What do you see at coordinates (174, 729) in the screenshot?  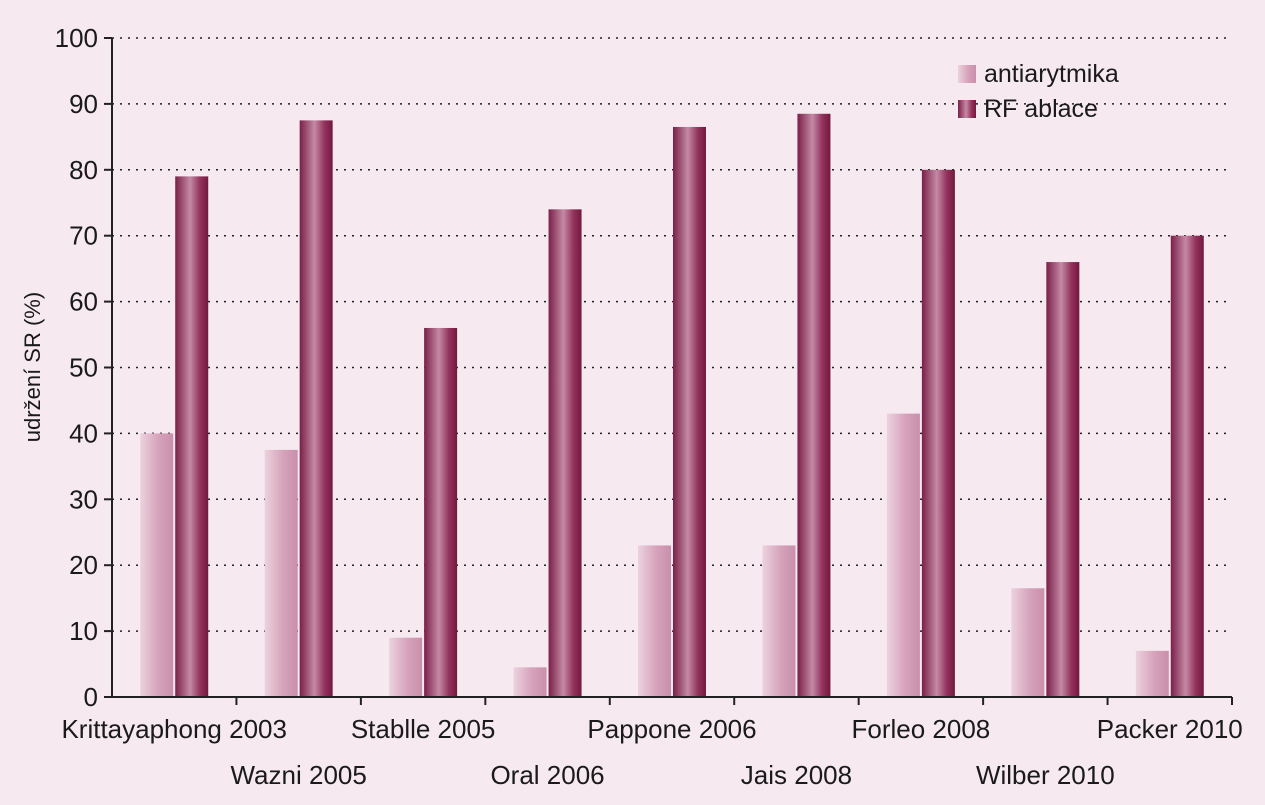 I see `x-tick-label: Krittayaphong 2003` at bounding box center [174, 729].